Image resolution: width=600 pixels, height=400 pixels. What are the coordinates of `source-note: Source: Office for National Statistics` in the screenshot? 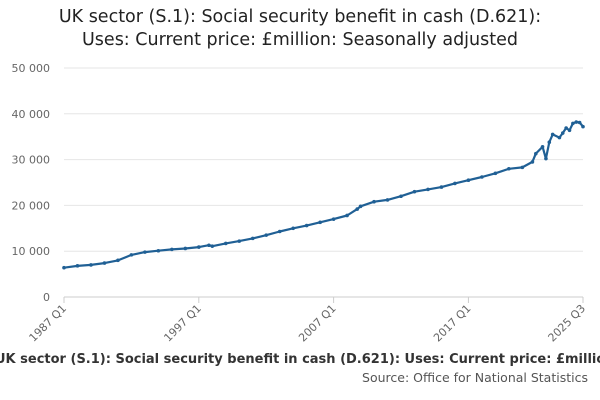 It's located at (475, 377).